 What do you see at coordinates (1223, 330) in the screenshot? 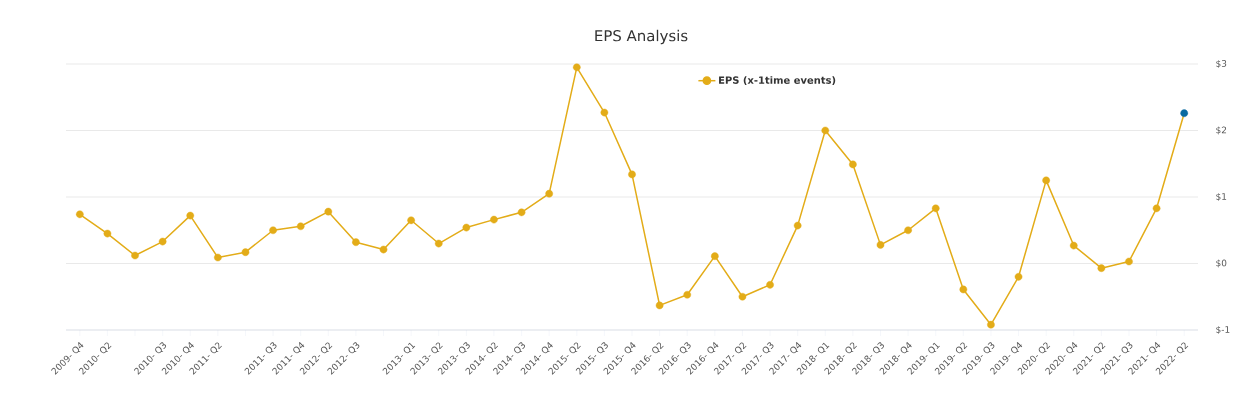
I see `y-tick-label: $-1` at bounding box center [1223, 330].